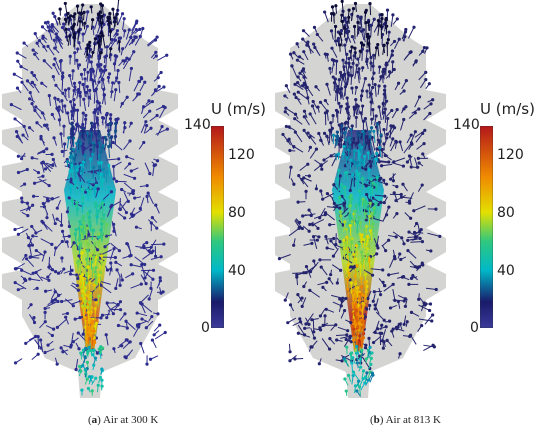 This screenshot has width=550, height=434. Describe the element at coordinates (205, 328) in the screenshot. I see `colorbar-tick-0-a: 0` at that location.